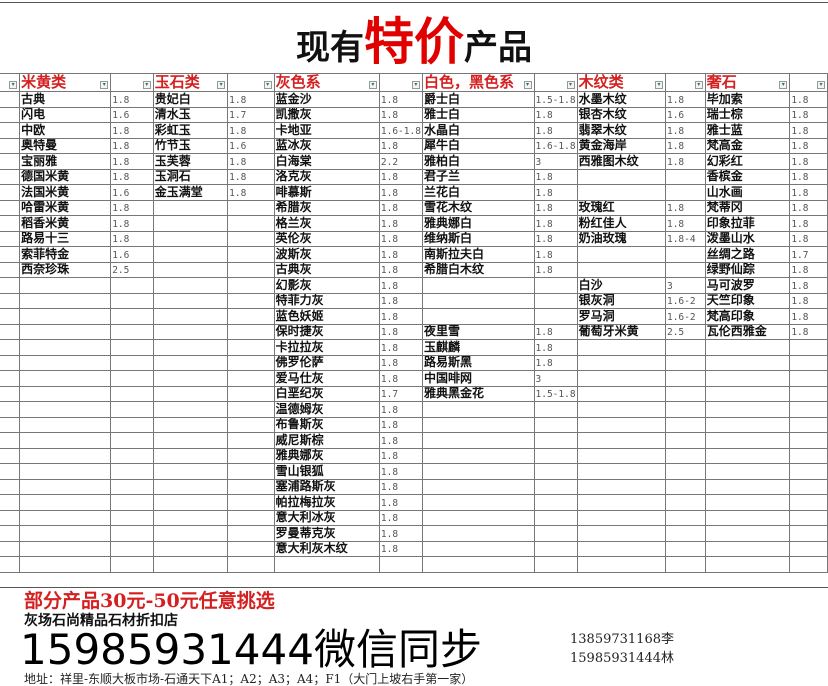 The image size is (828, 686). I want to click on product-name: 兰花白, so click(478, 192).